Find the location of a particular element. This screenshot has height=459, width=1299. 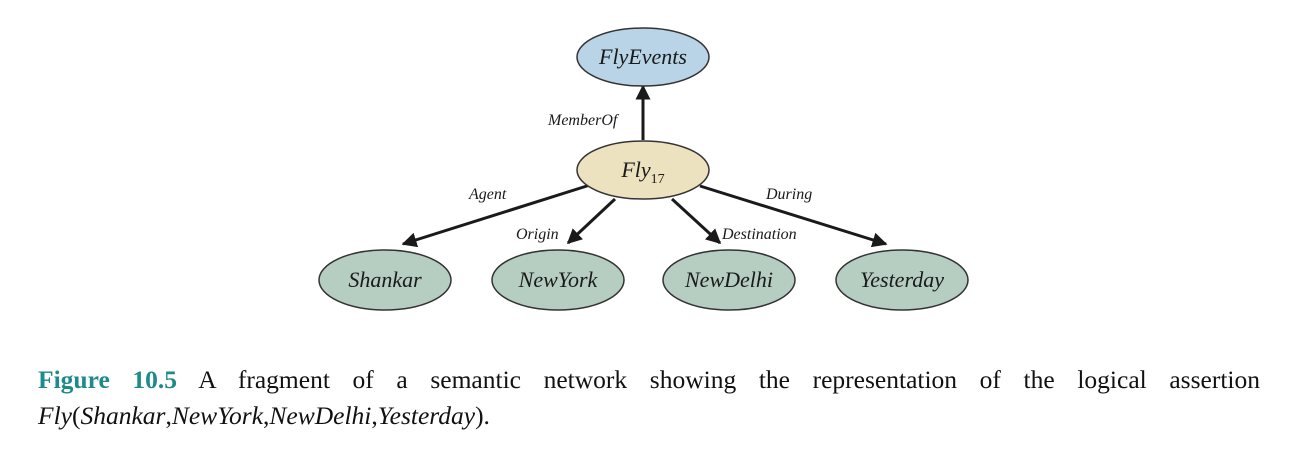

edge-label-origin: Origin is located at coordinates (537, 234).